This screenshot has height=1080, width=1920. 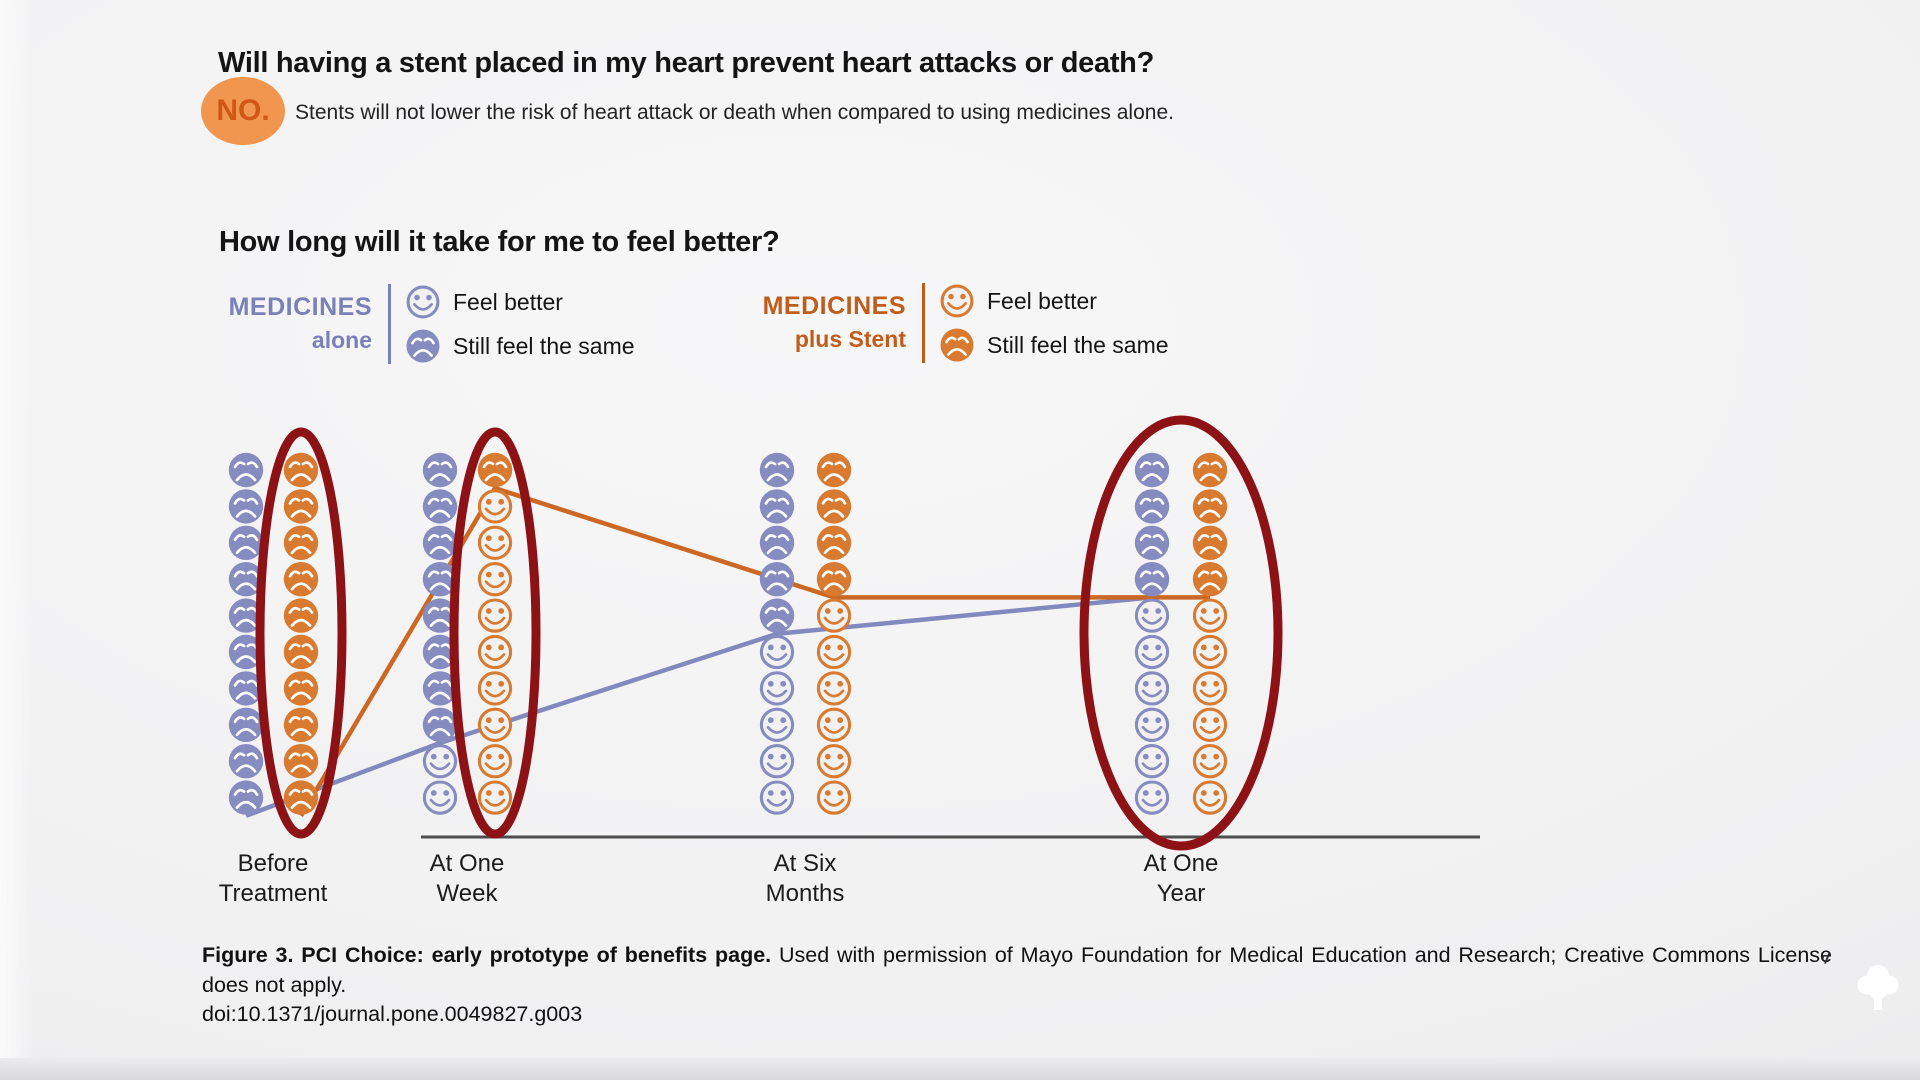 I want to click on legend-alone-title: MEDICINES alone, so click(x=297, y=324).